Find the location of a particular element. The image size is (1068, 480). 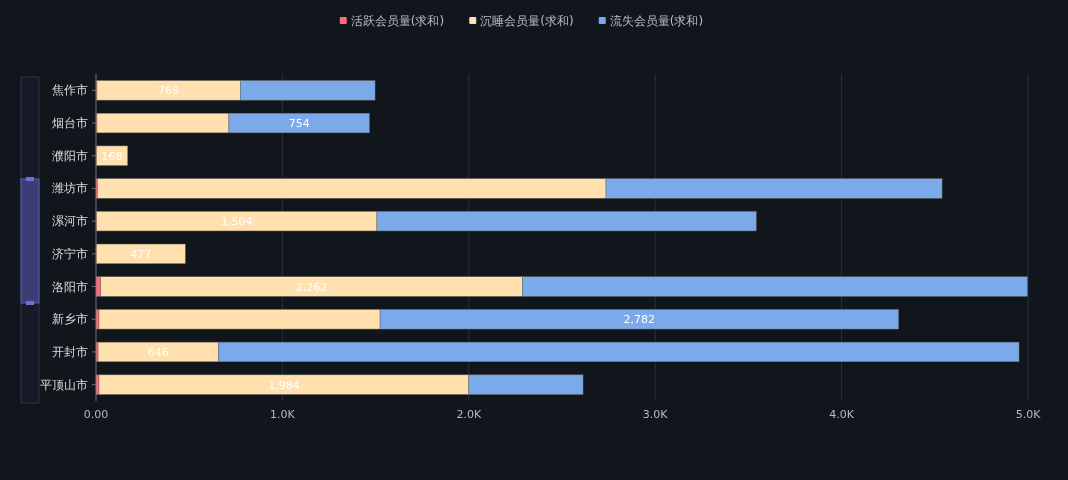

legend-label: 沉睡会员量(求和) is located at coordinates (527, 21).